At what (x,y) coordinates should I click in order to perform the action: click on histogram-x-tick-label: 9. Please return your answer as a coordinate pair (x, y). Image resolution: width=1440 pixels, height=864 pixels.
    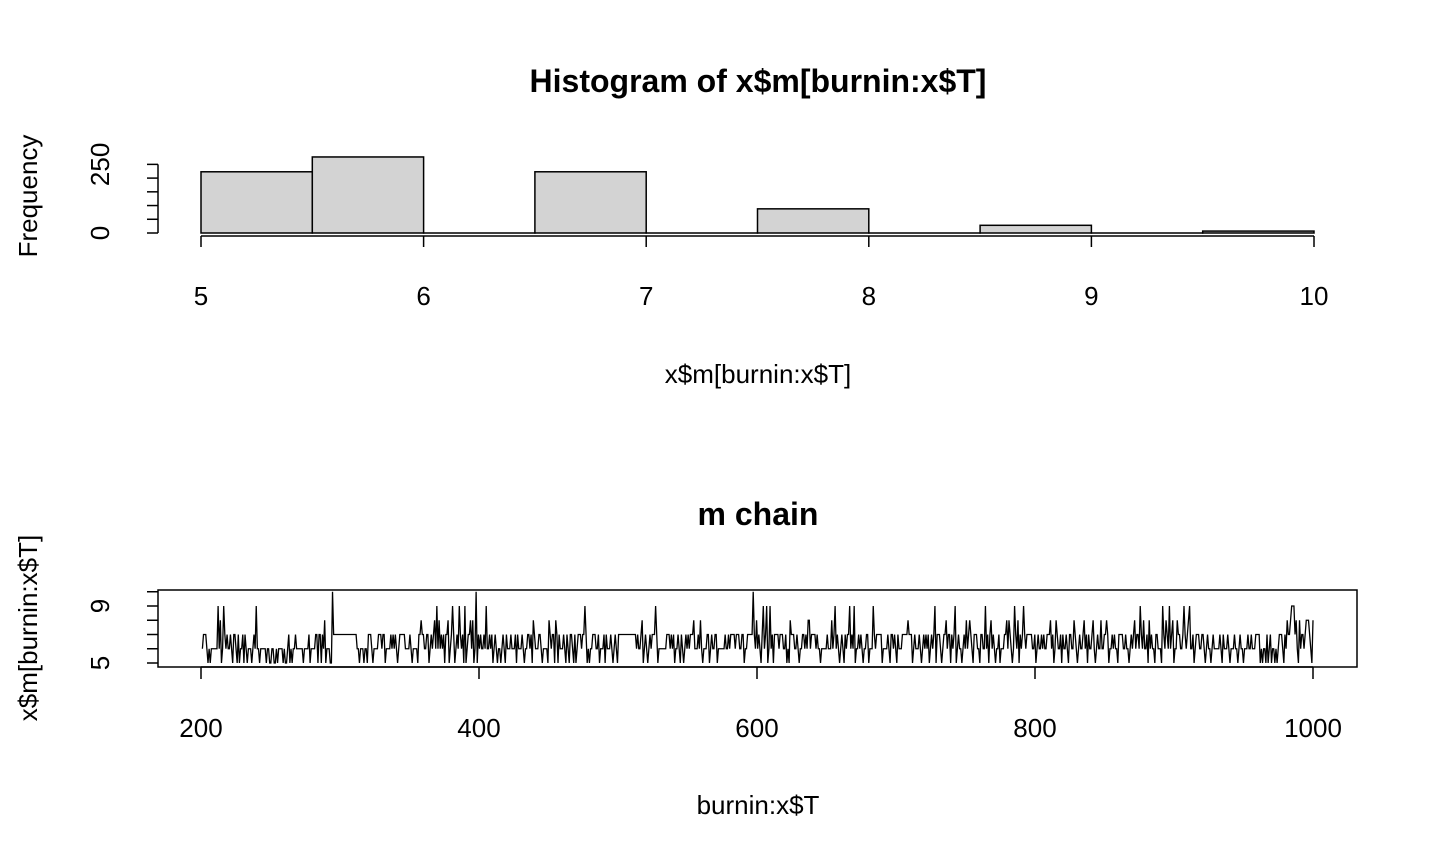
    Looking at the image, I should click on (1091, 296).